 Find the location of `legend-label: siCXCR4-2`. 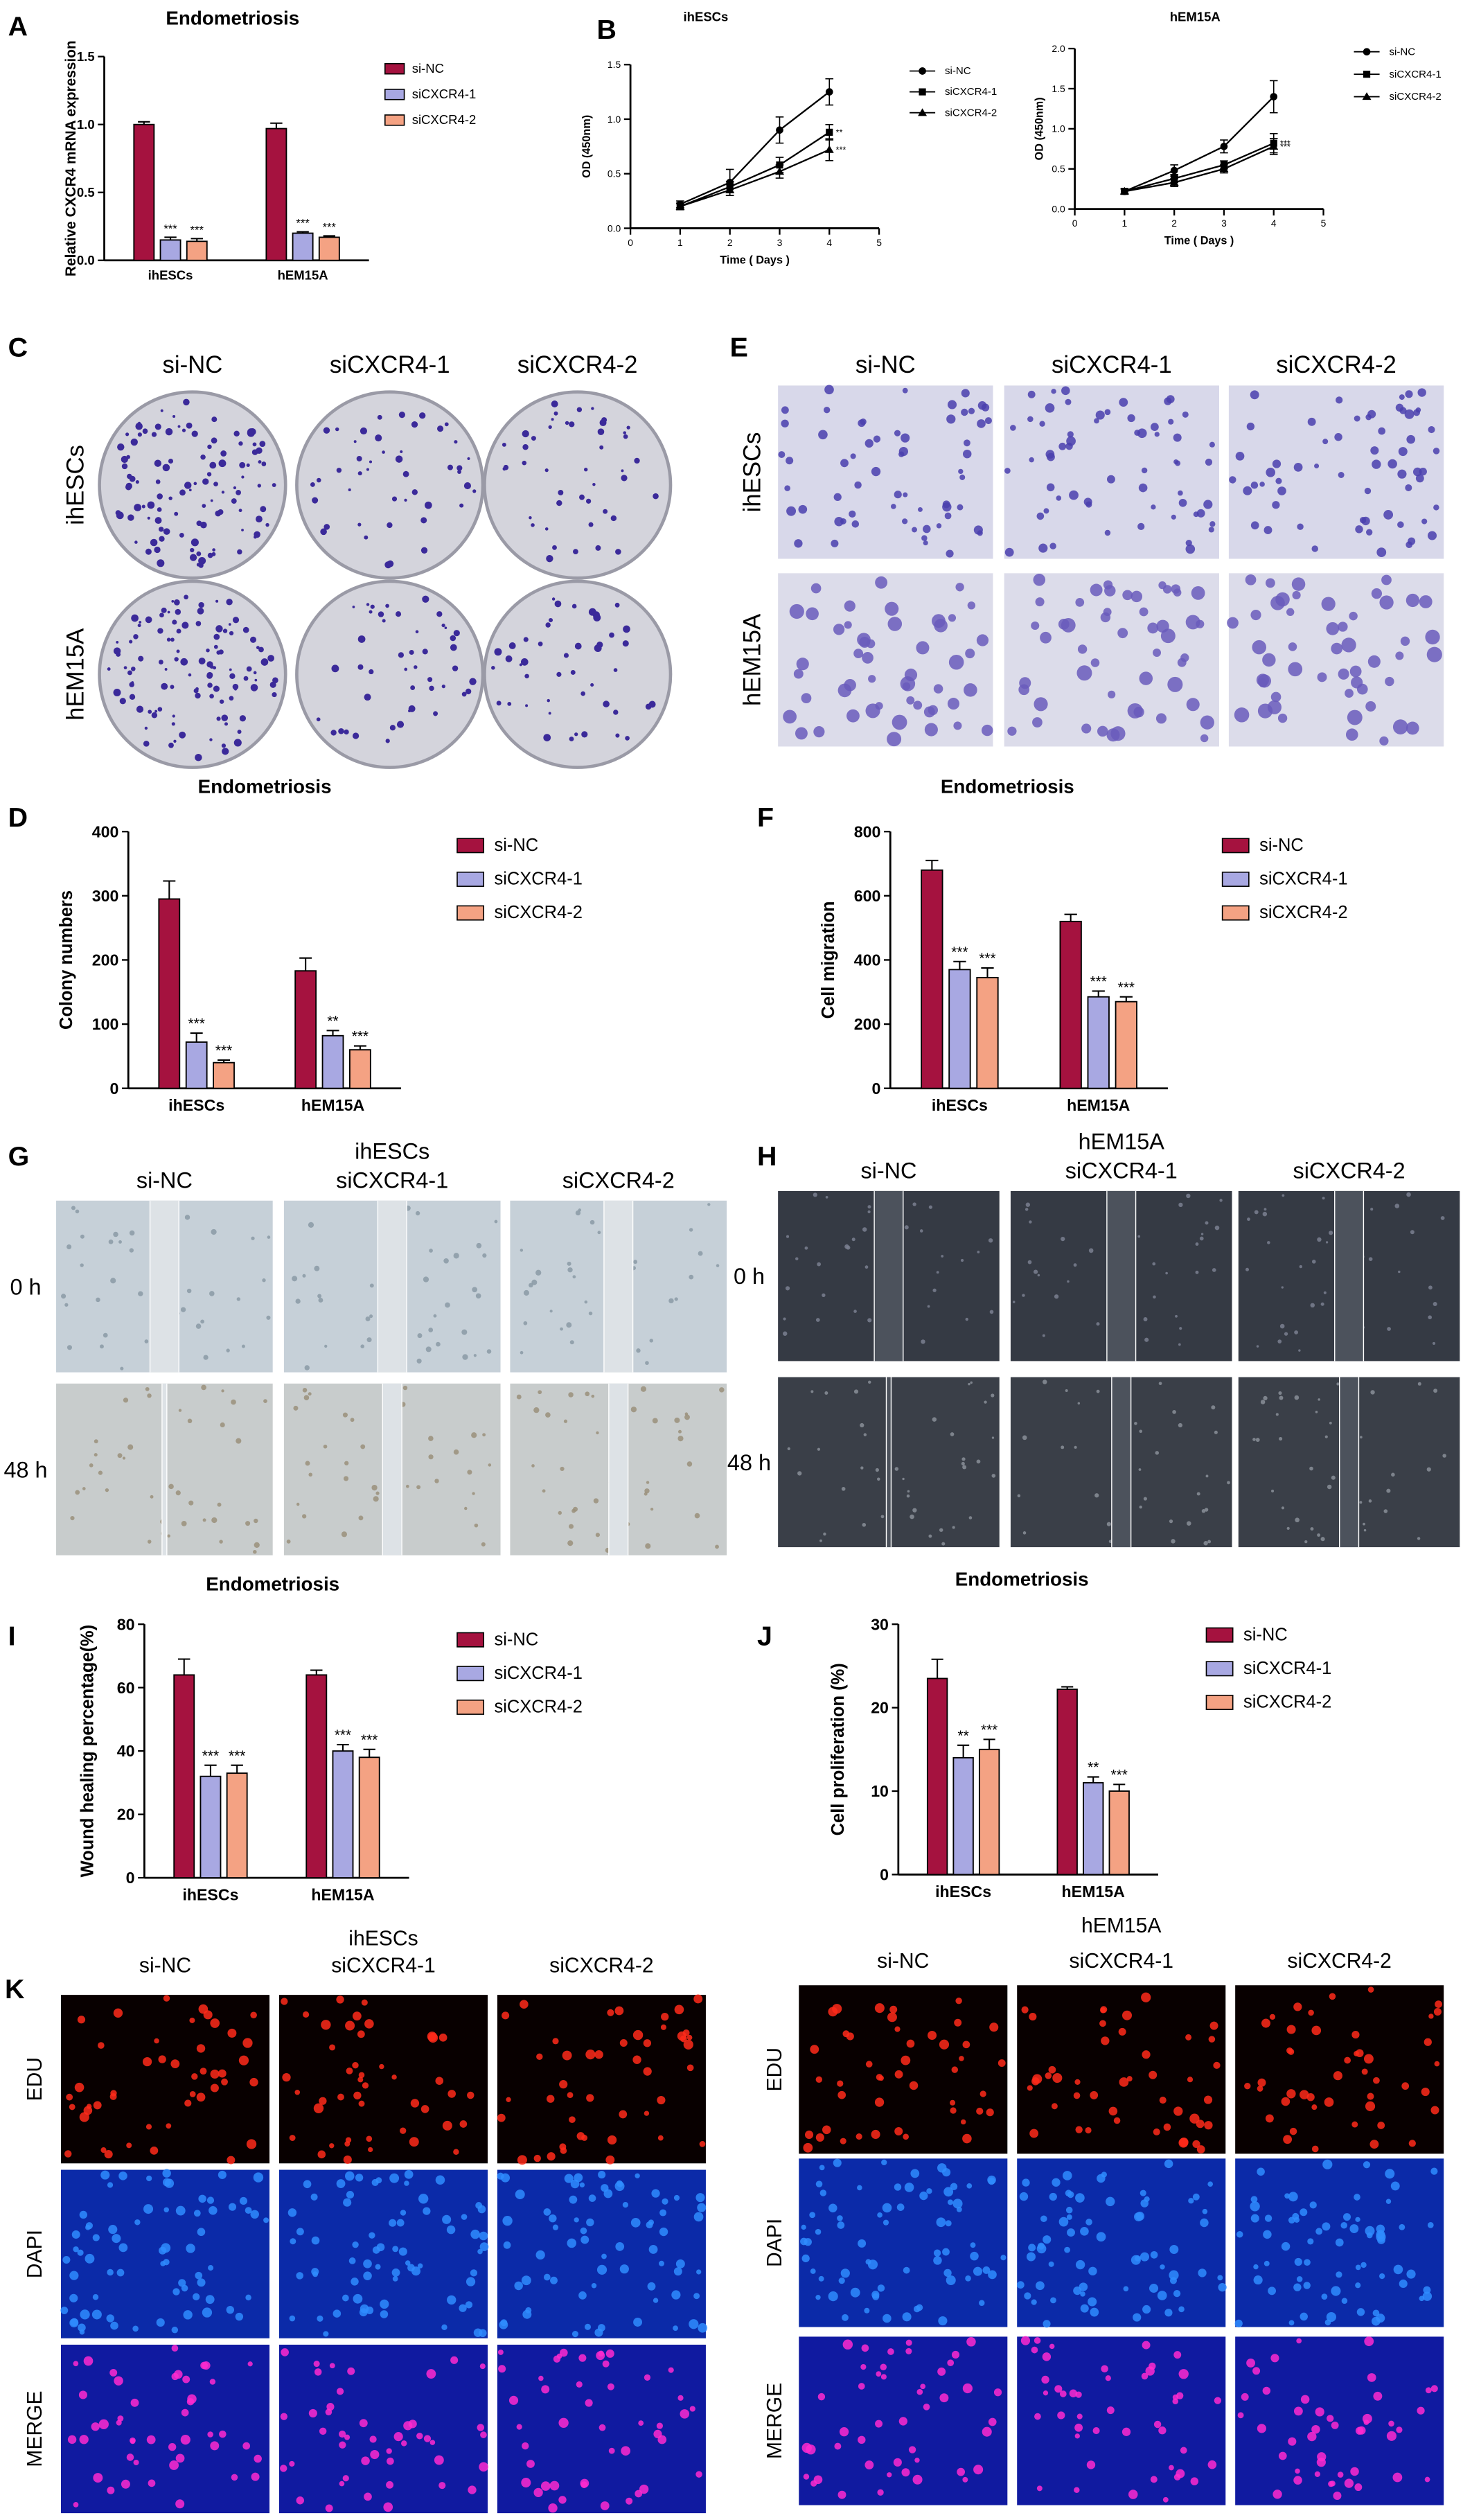

legend-label: siCXCR4-2 is located at coordinates (444, 119).